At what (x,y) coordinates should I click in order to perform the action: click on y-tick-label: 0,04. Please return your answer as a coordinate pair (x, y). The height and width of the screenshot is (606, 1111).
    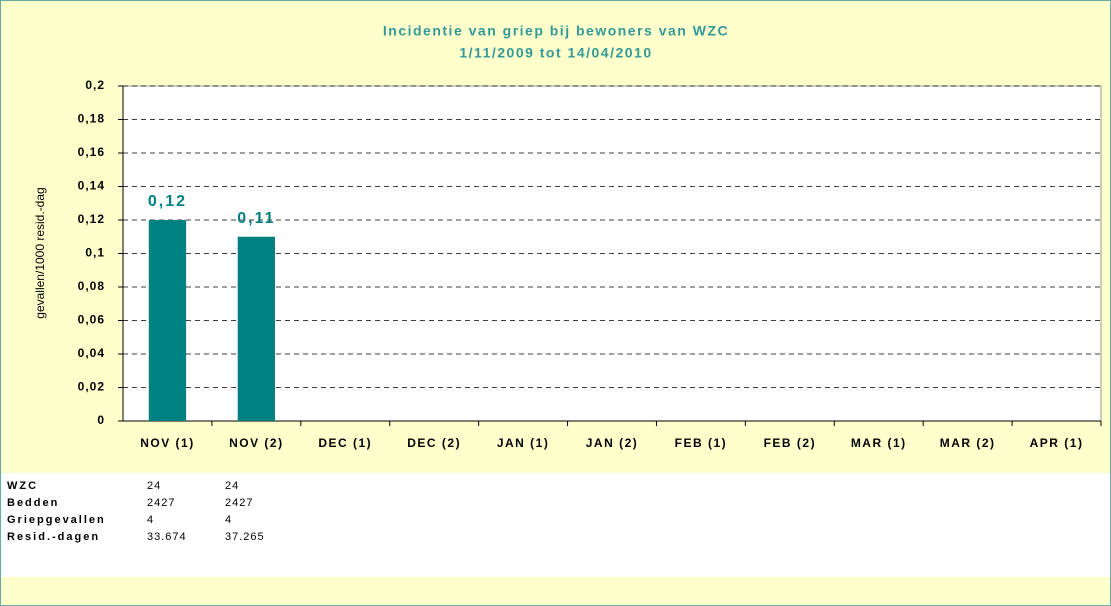
    Looking at the image, I should click on (91, 353).